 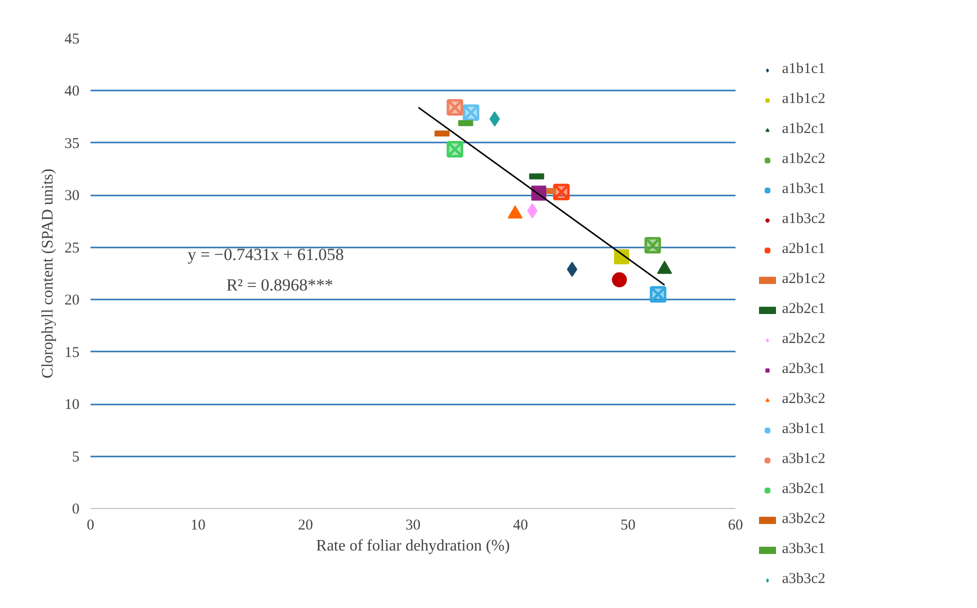 I want to click on legend-label: a1b3c1, so click(x=804, y=189).